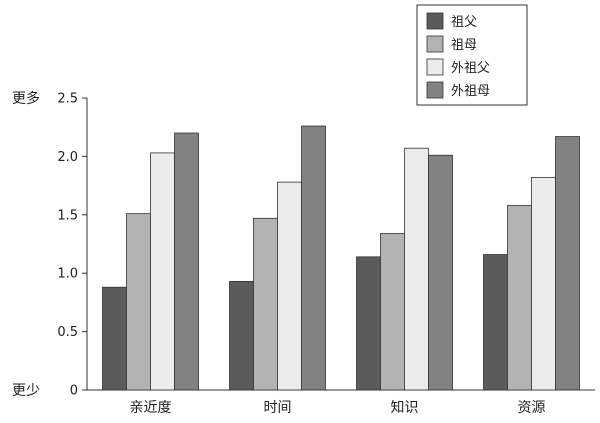 The height and width of the screenshot is (423, 600). Describe the element at coordinates (464, 45) in the screenshot. I see `legend-label: 祖母` at that location.